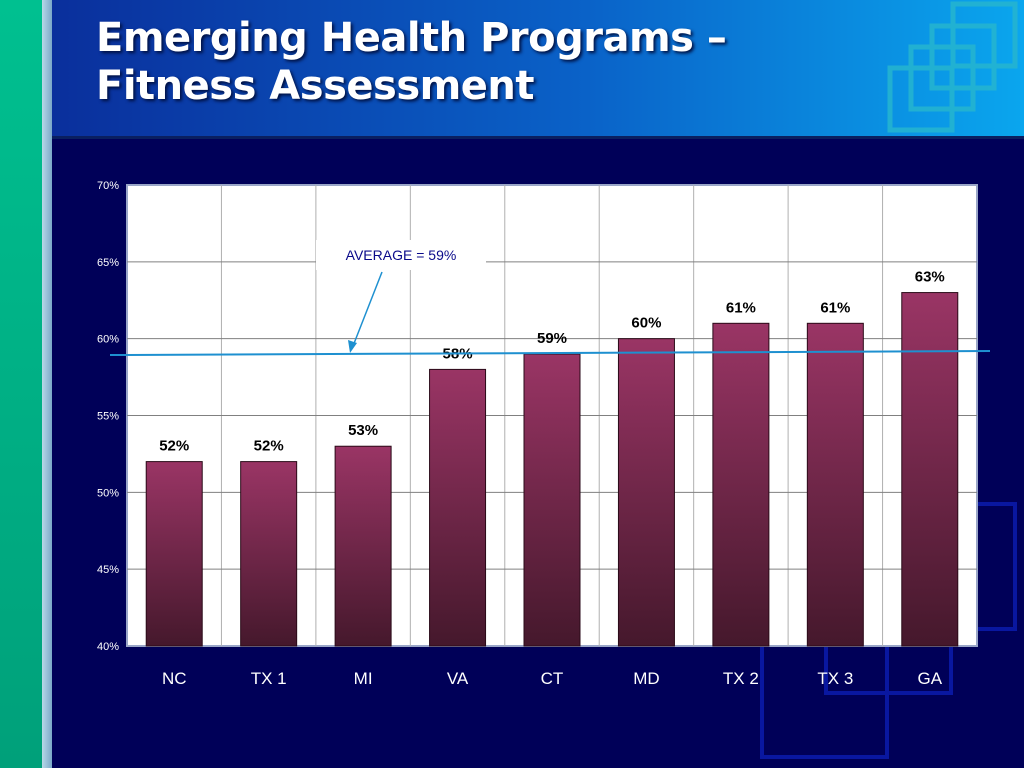  What do you see at coordinates (552, 678) in the screenshot?
I see `x-category-label: CT` at bounding box center [552, 678].